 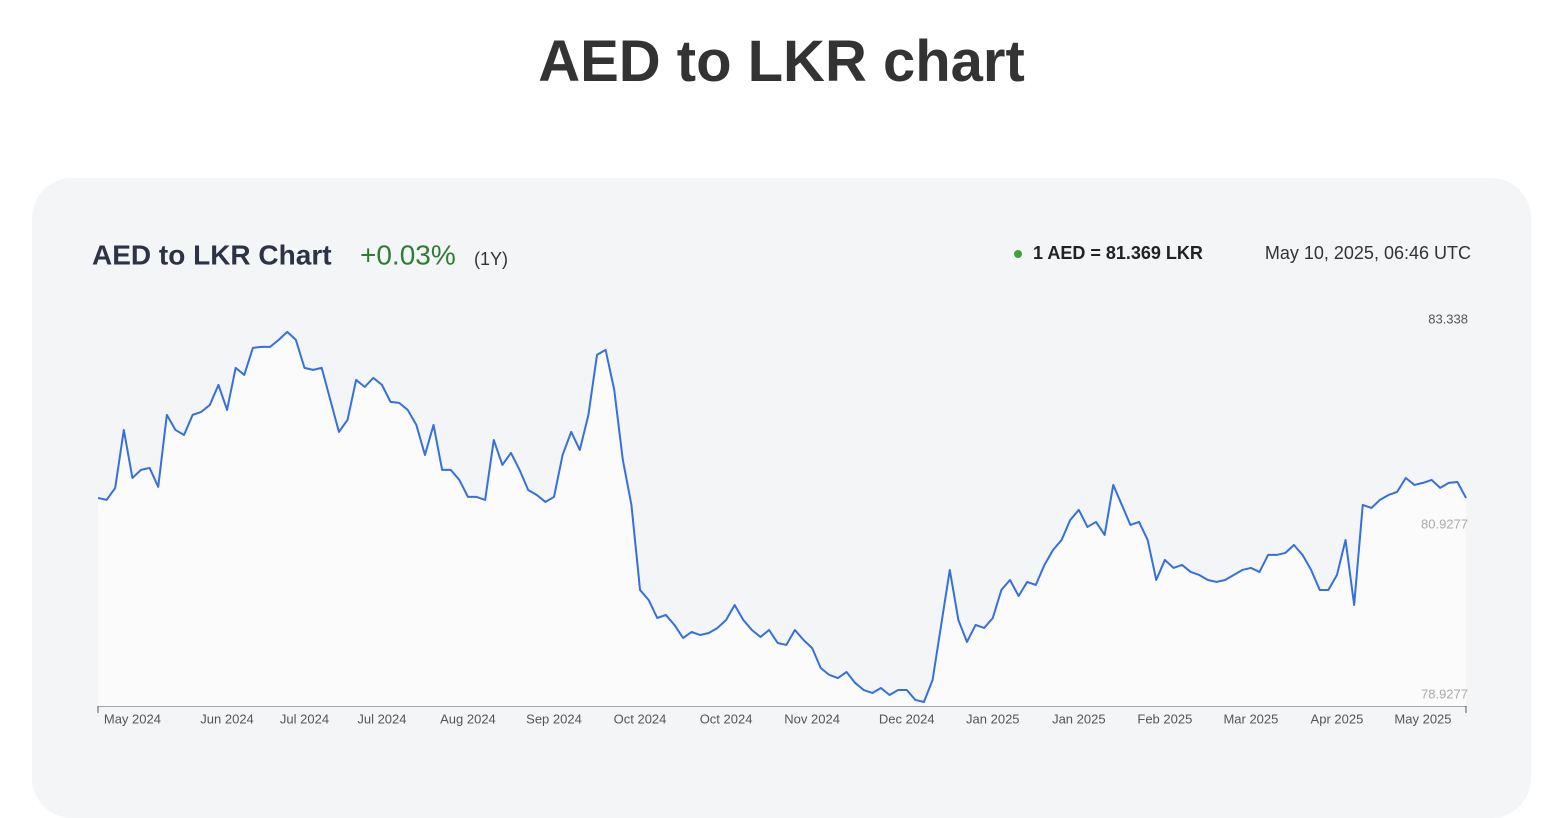 I want to click on page-title: AED to LKR chart, so click(x=781, y=61).